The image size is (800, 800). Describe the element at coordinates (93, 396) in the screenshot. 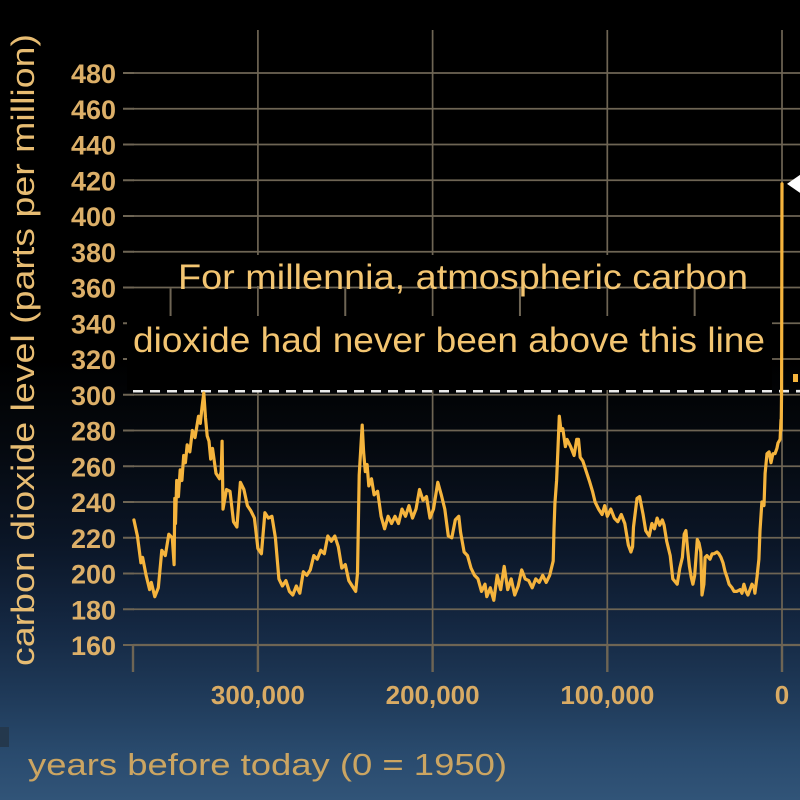

I see `y-tick-label-300: 300` at that location.